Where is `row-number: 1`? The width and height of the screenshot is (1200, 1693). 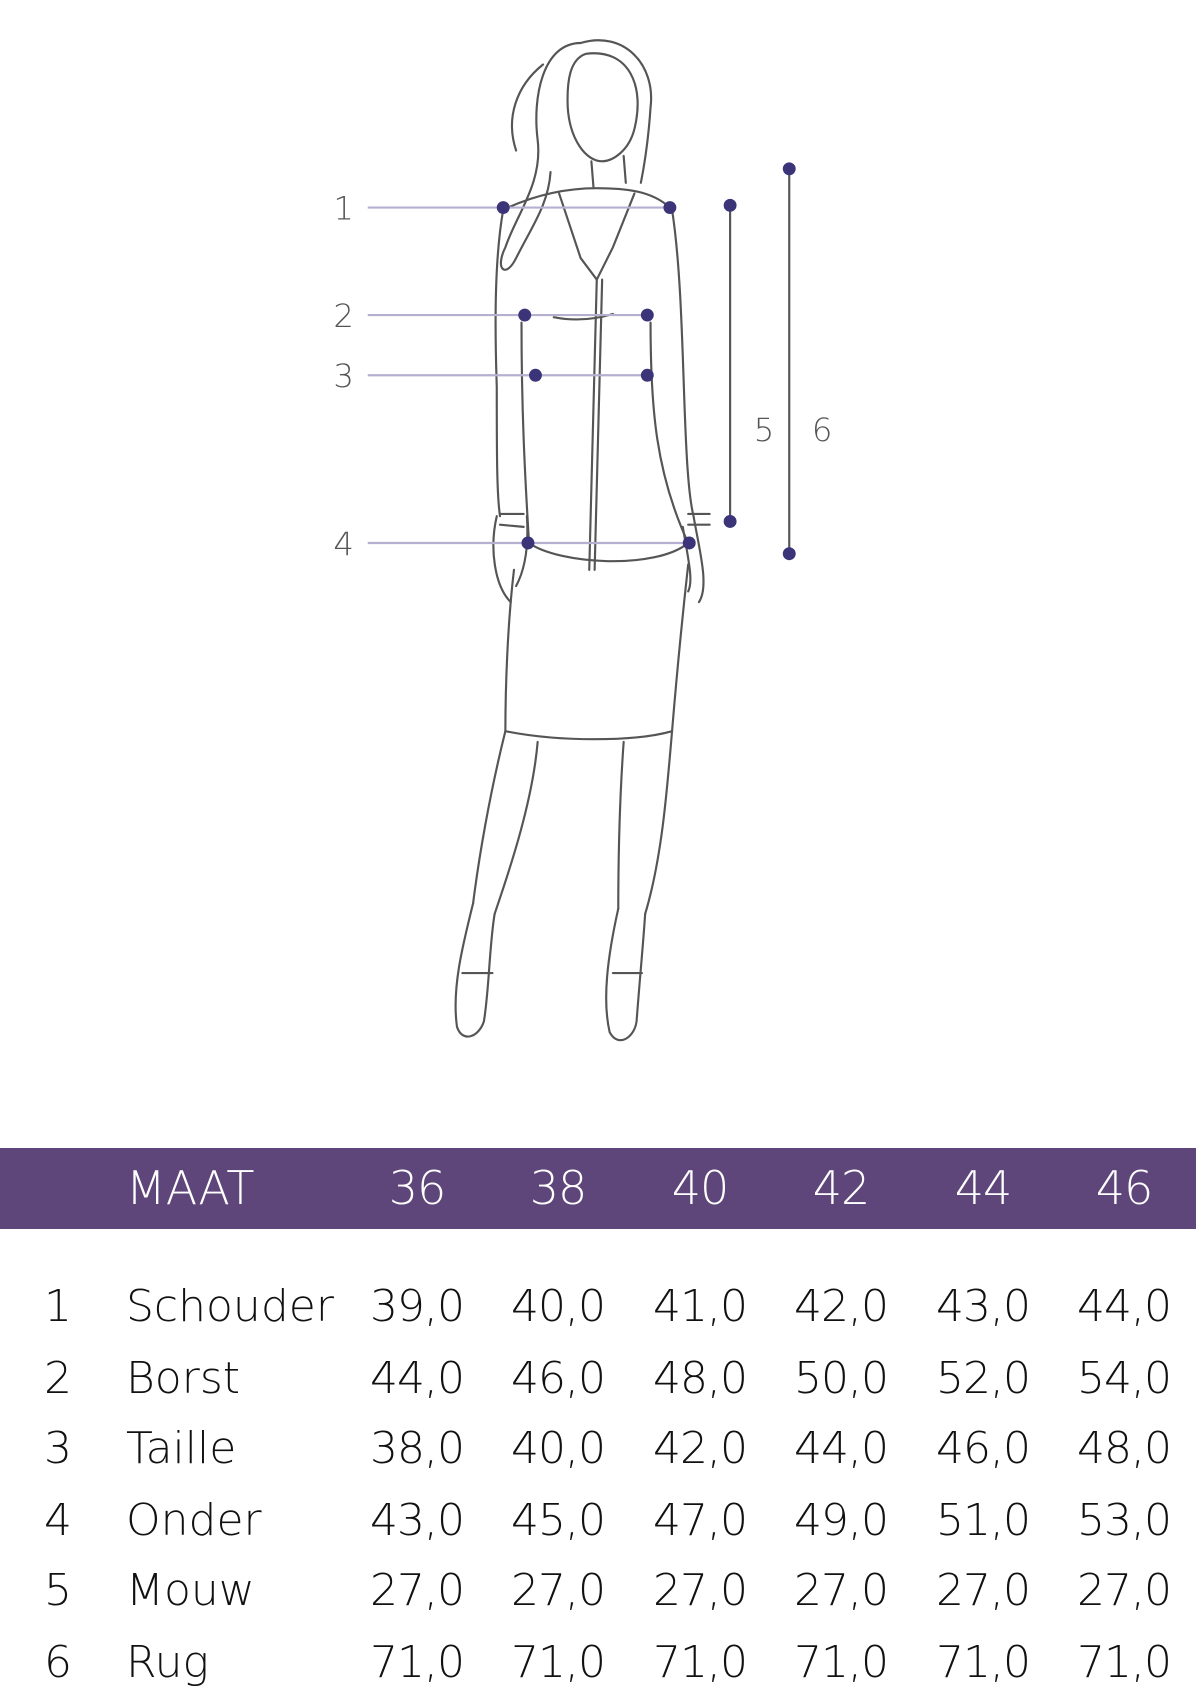 row-number: 1 is located at coordinates (58, 1306).